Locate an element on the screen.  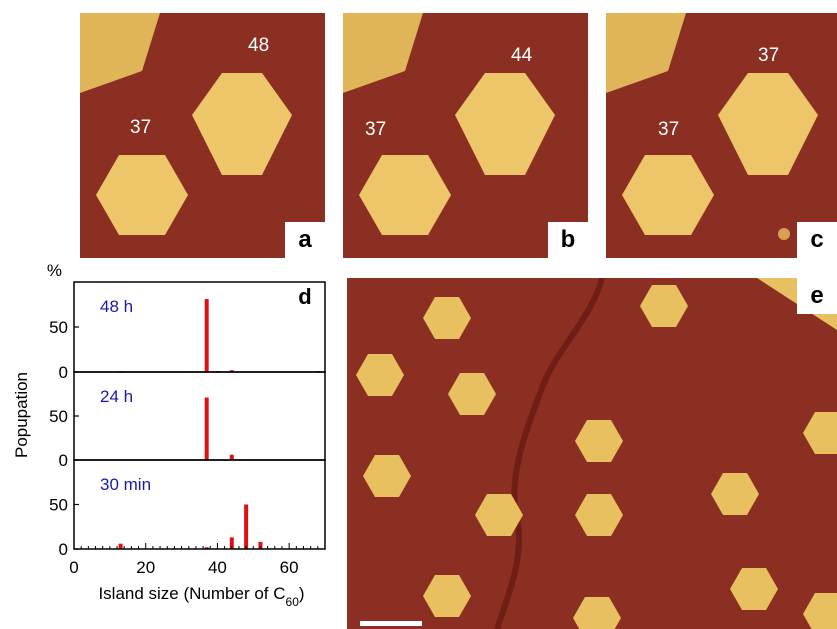
x-tick-label: 40 is located at coordinates (217, 567).